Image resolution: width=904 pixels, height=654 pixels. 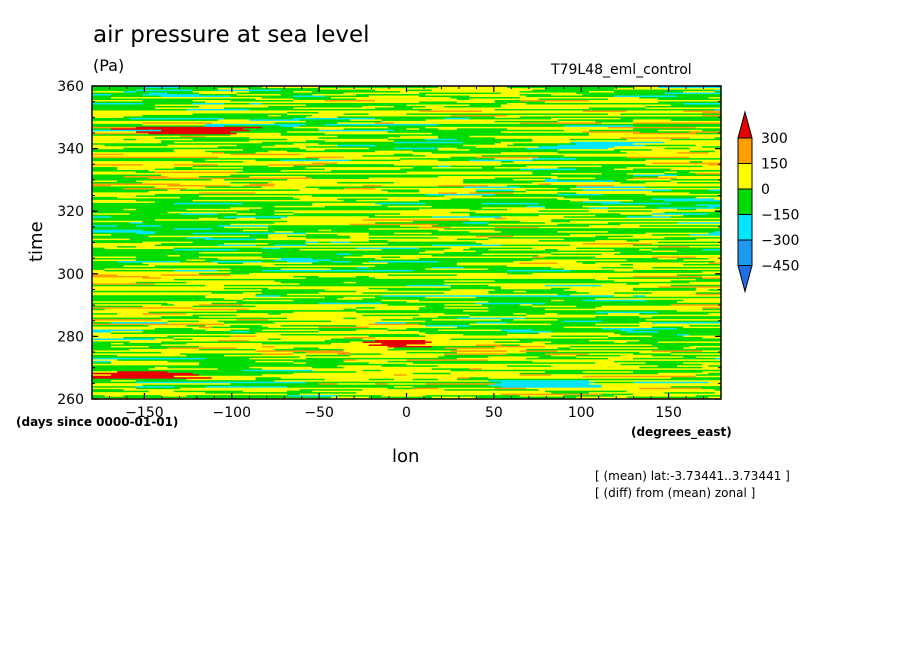 What do you see at coordinates (692, 476) in the screenshot?
I see `averaging-note: [ (mean) lat:-3.73441..3.73441 ]` at bounding box center [692, 476].